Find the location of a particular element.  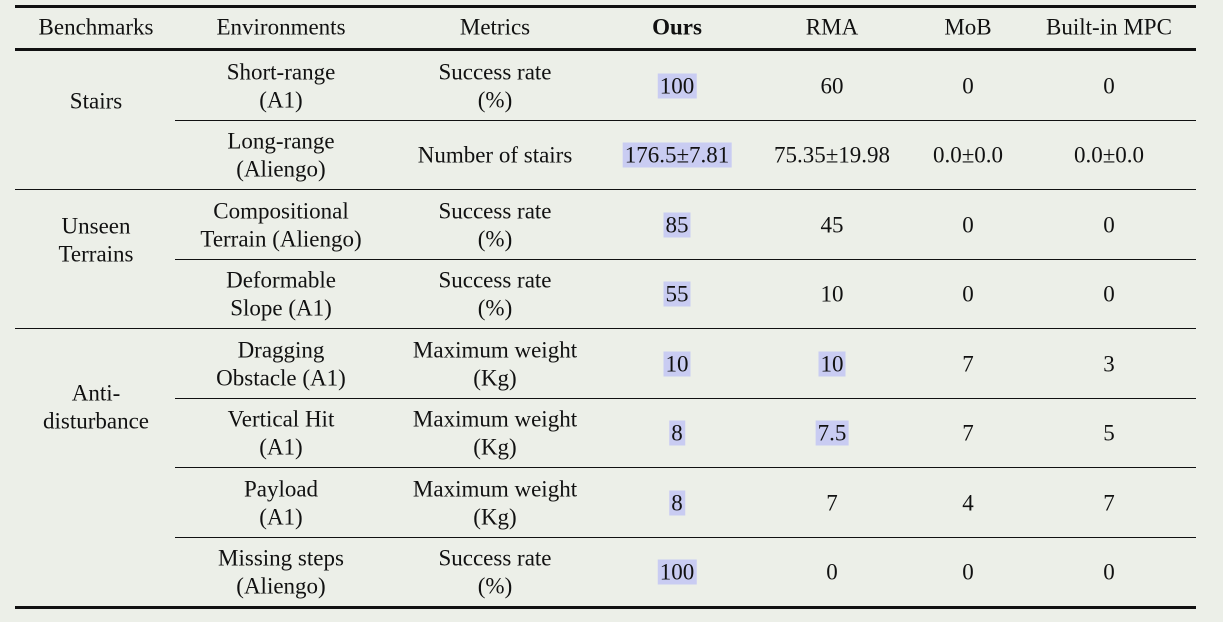

cell-env-line2: Obstacle (A1) is located at coordinates (281, 378).